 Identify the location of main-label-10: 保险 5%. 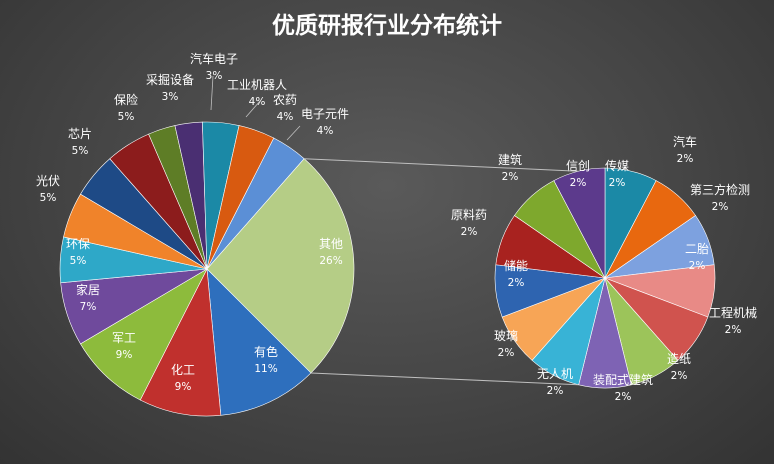
(126, 107).